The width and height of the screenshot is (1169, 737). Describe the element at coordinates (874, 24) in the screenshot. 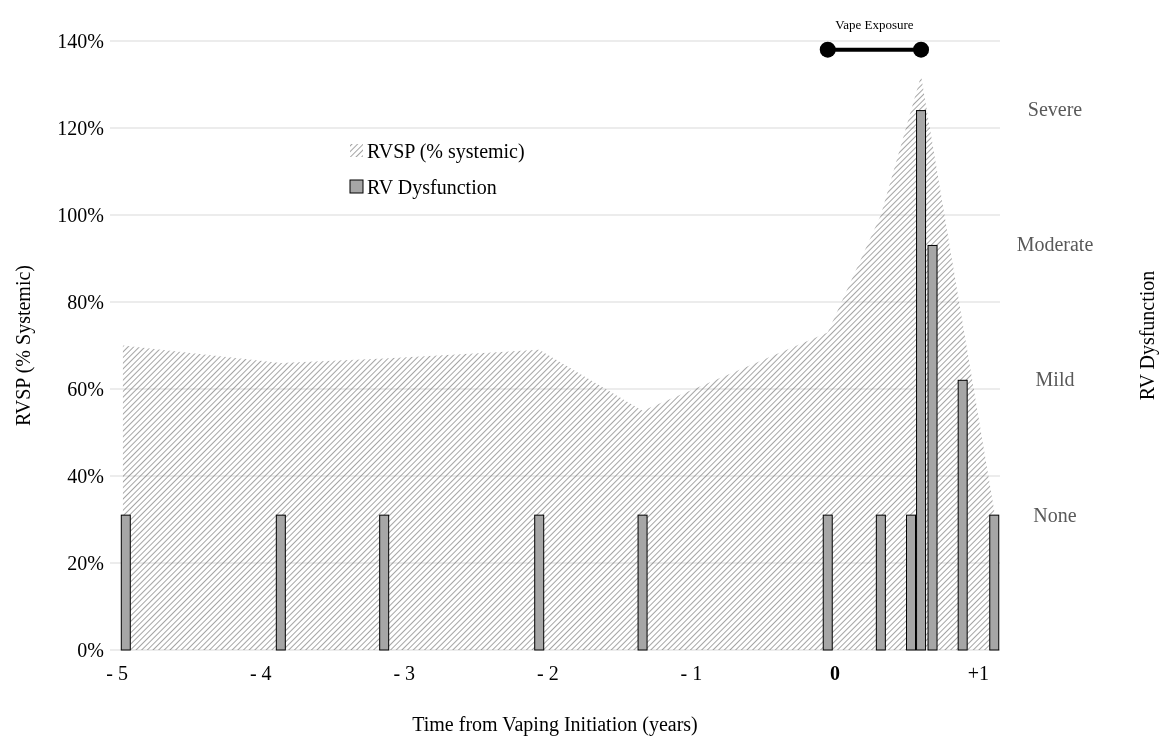

I see `series-label: Vape Exposure` at that location.